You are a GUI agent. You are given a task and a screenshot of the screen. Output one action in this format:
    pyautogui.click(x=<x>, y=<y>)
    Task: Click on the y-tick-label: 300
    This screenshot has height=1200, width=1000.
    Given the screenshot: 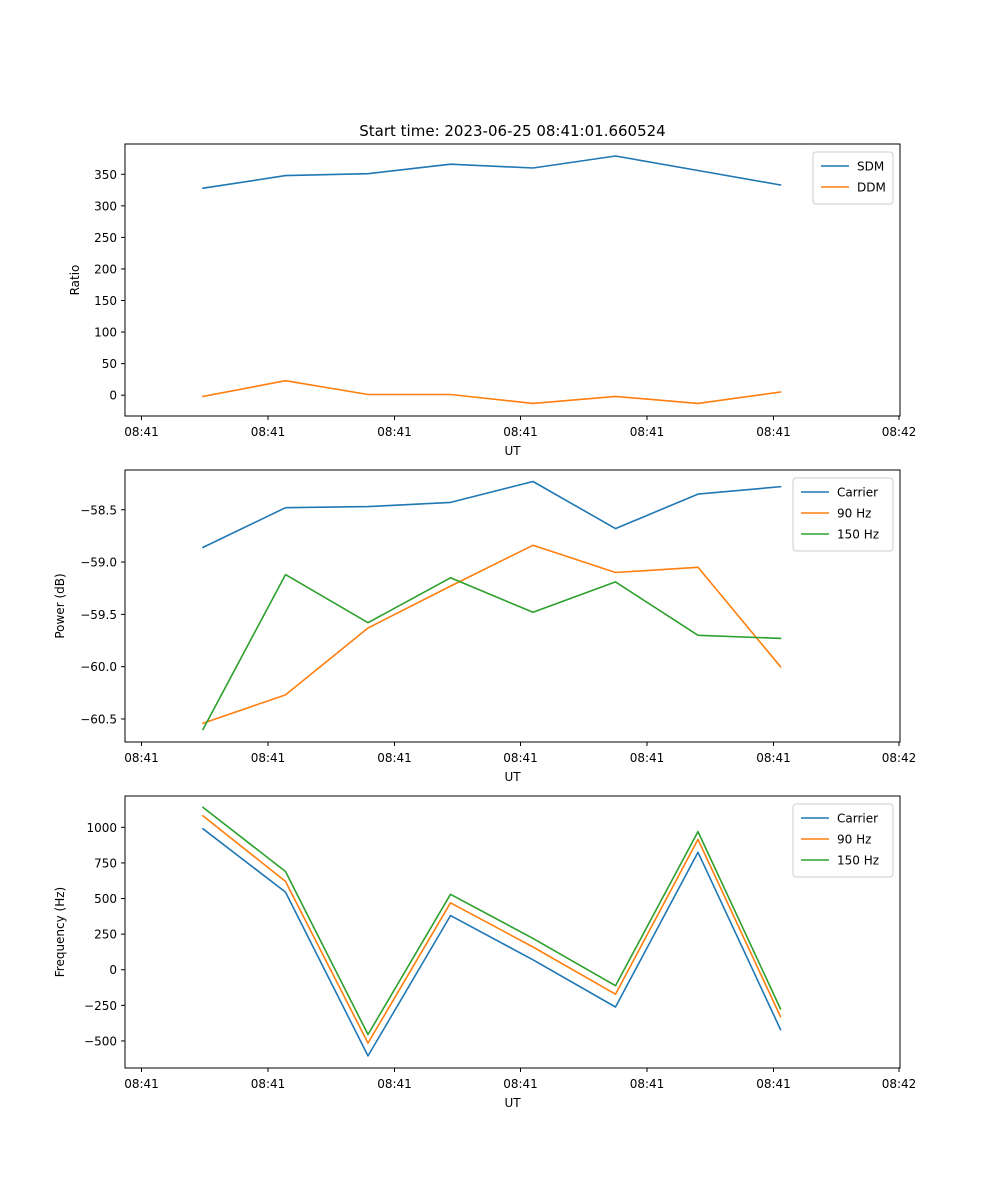 What is the action you would take?
    pyautogui.click(x=105, y=206)
    